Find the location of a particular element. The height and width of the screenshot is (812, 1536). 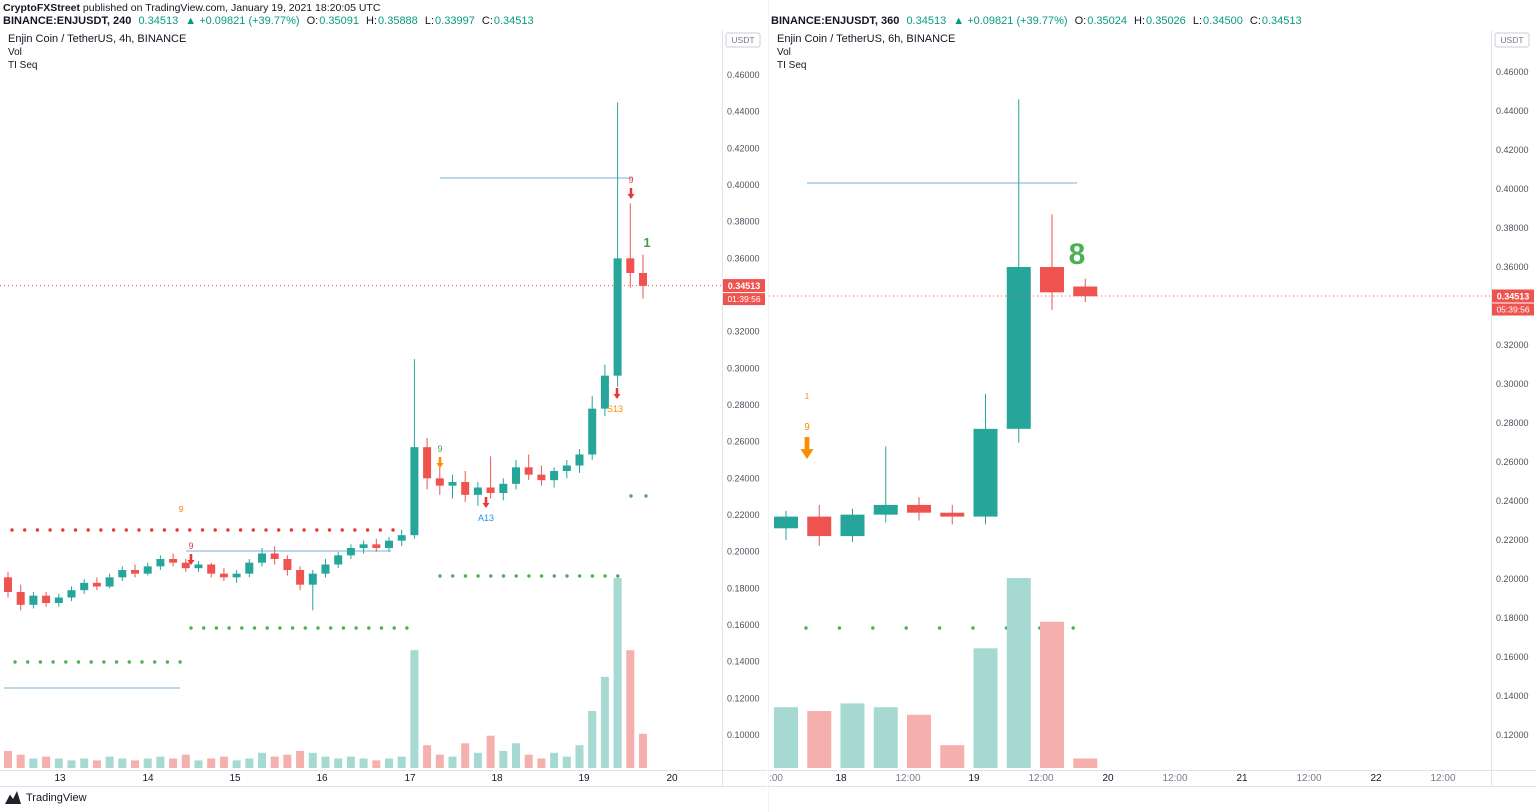

open-value: 0.35024 is located at coordinates (1107, 21).